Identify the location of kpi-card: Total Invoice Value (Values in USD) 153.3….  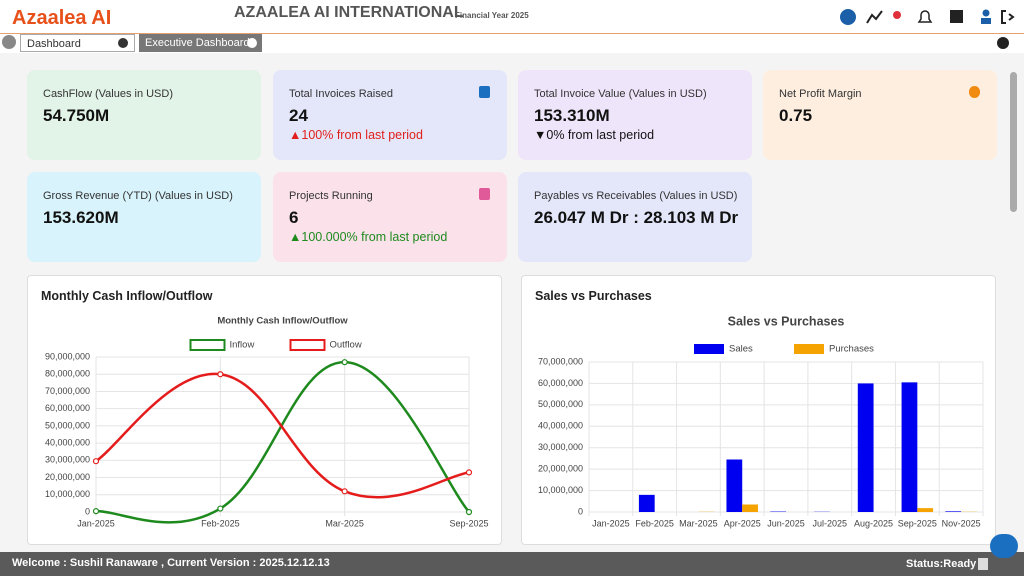
(635, 115).